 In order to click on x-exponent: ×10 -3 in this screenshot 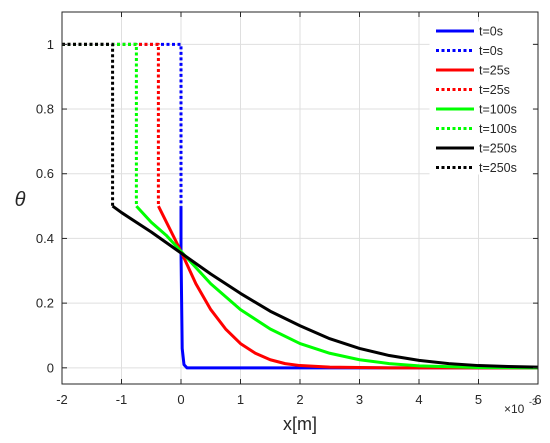, I will do `click(520, 406)`.